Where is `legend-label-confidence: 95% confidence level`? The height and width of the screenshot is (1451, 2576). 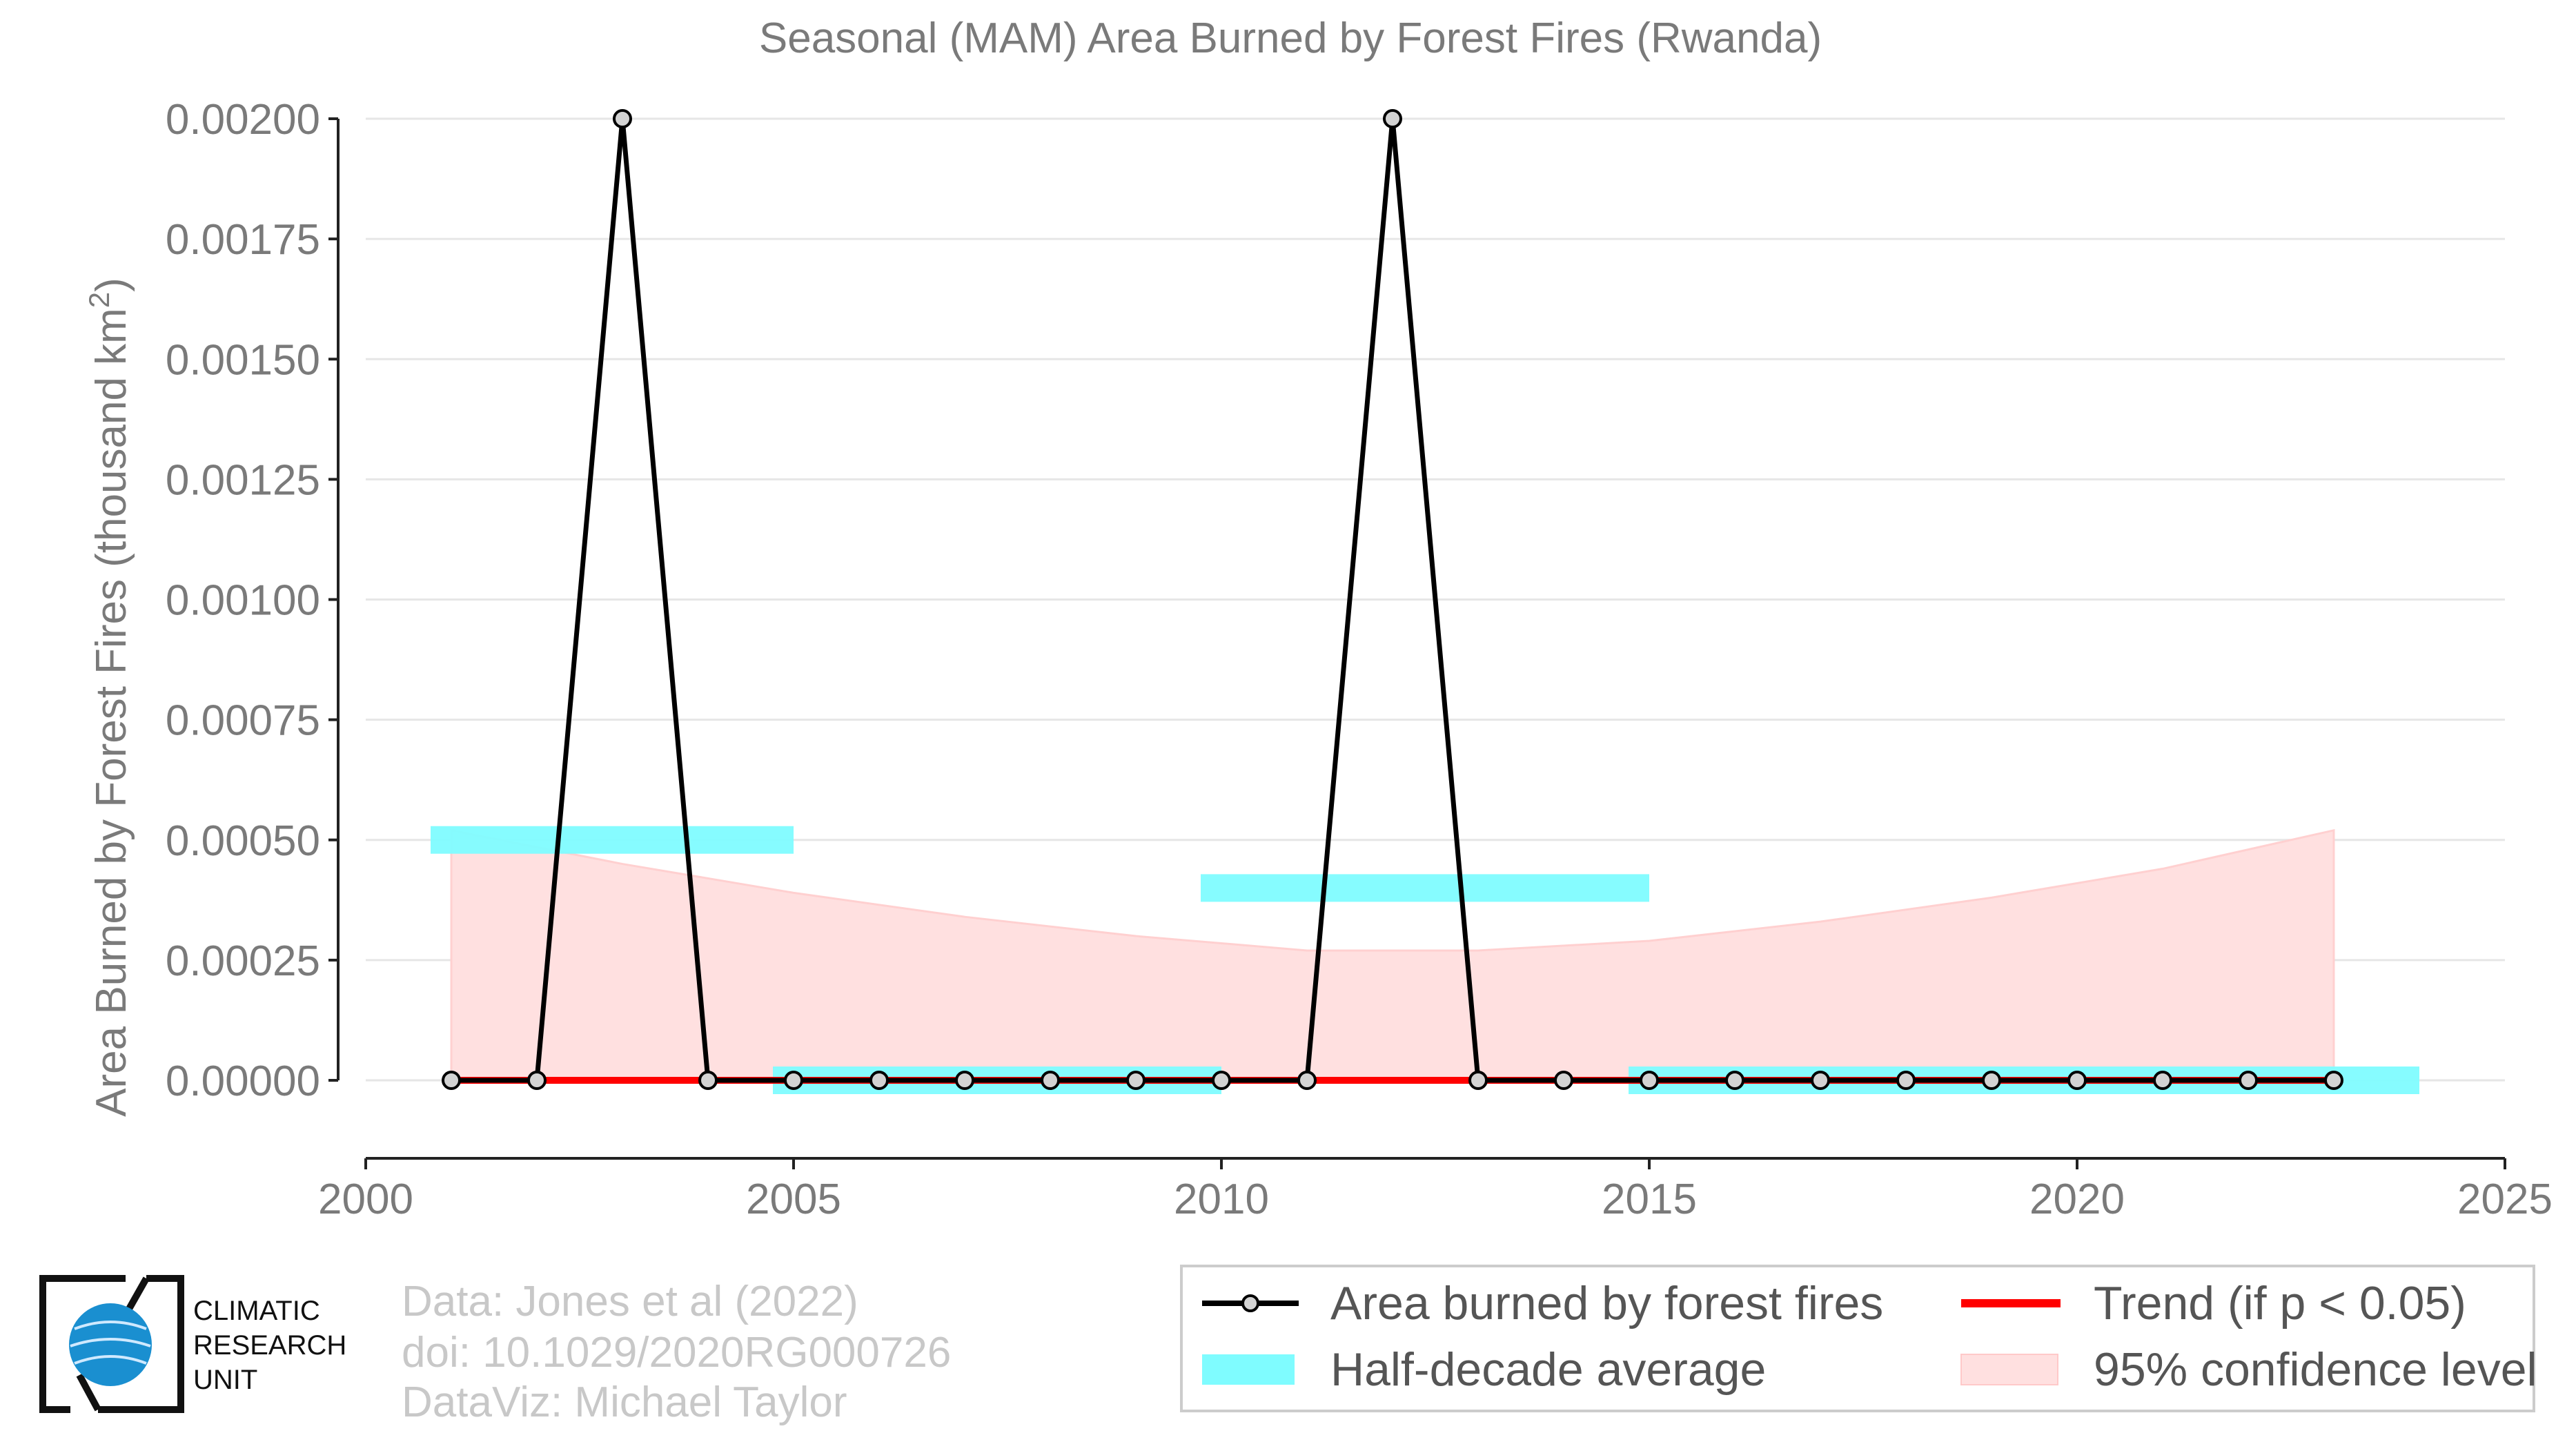 legend-label-confidence: 95% confidence level is located at coordinates (2315, 1370).